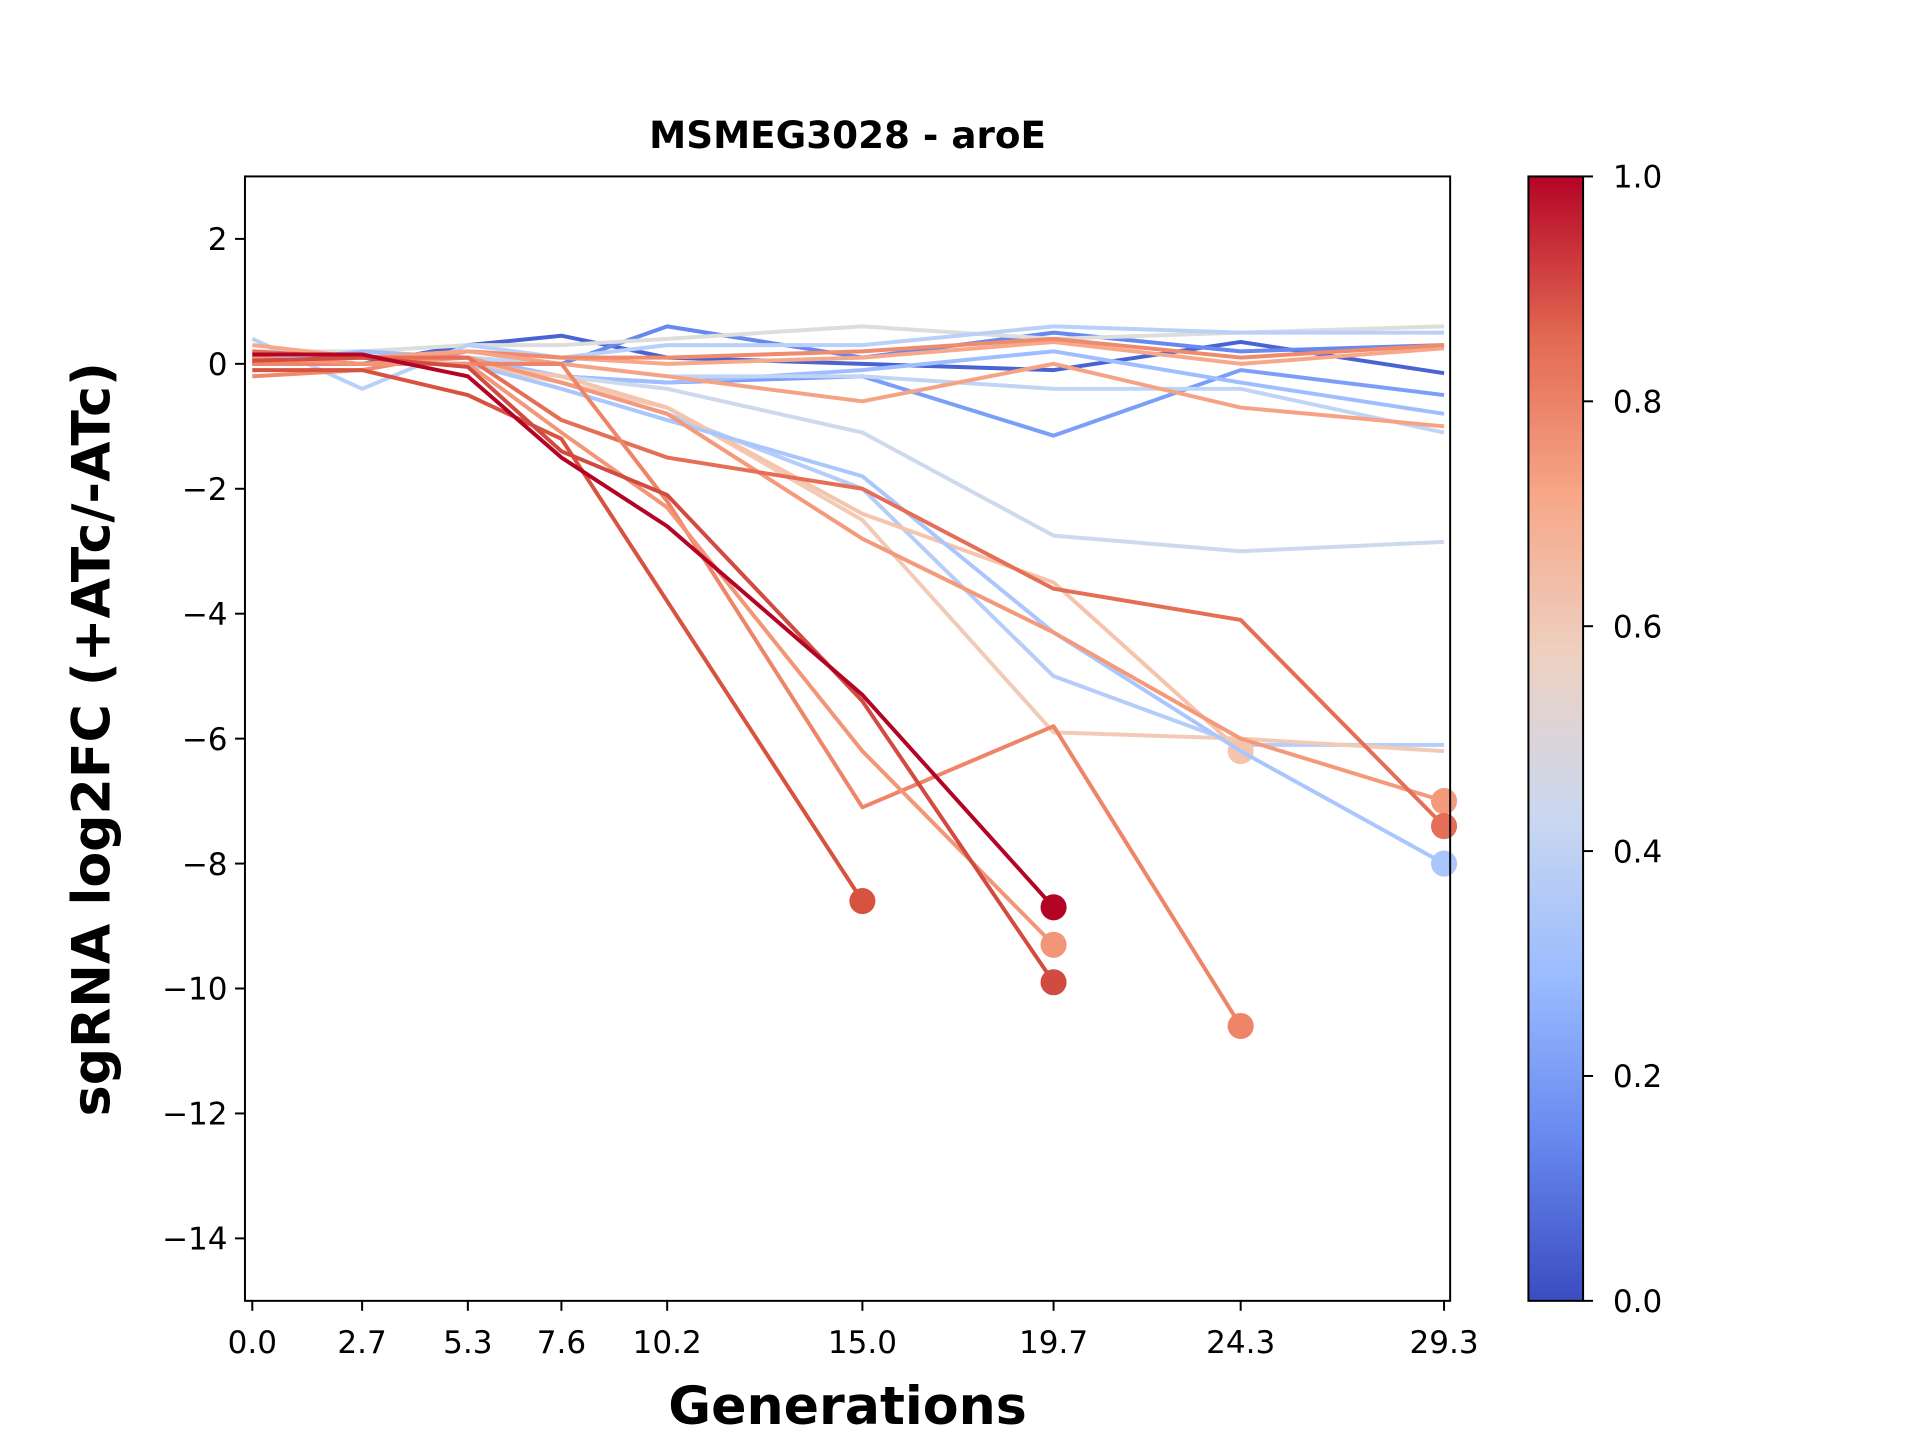 This screenshot has width=1920, height=1440. I want to click on colorbar-tick-label: 0.6, so click(1637, 627).